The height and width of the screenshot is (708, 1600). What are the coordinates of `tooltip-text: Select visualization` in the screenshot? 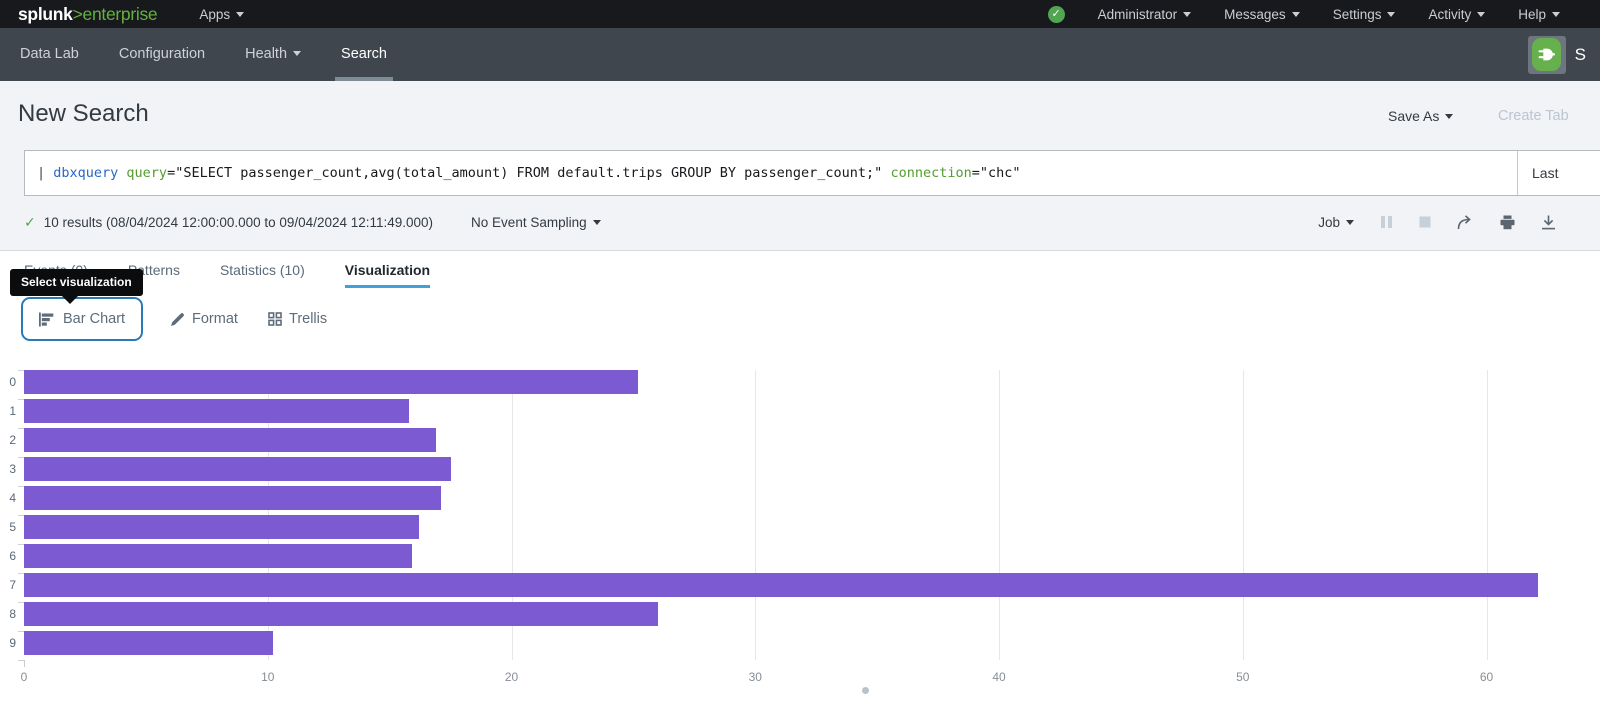 It's located at (76, 282).